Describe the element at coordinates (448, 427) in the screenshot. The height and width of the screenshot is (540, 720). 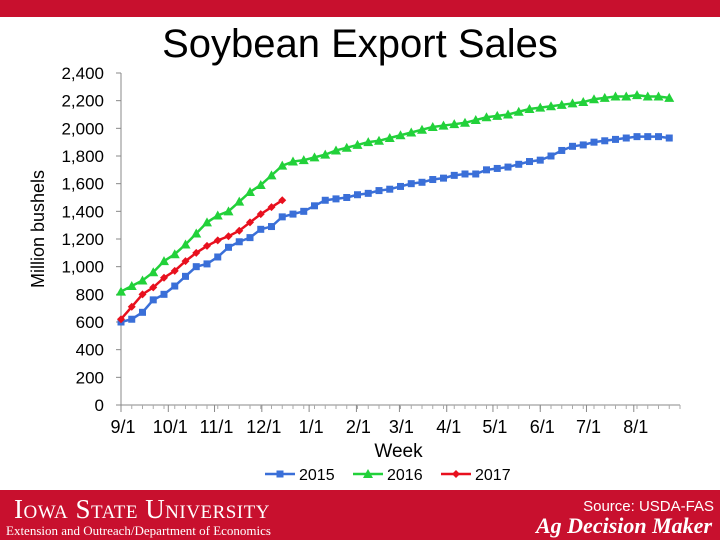
I see `x-tick-label: 4/1` at that location.